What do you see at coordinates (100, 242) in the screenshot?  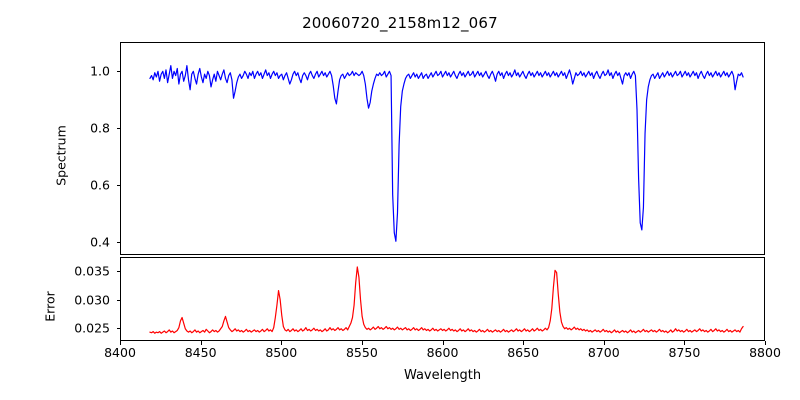 I see `y-tick-label-spectrum: 0.4` at bounding box center [100, 242].